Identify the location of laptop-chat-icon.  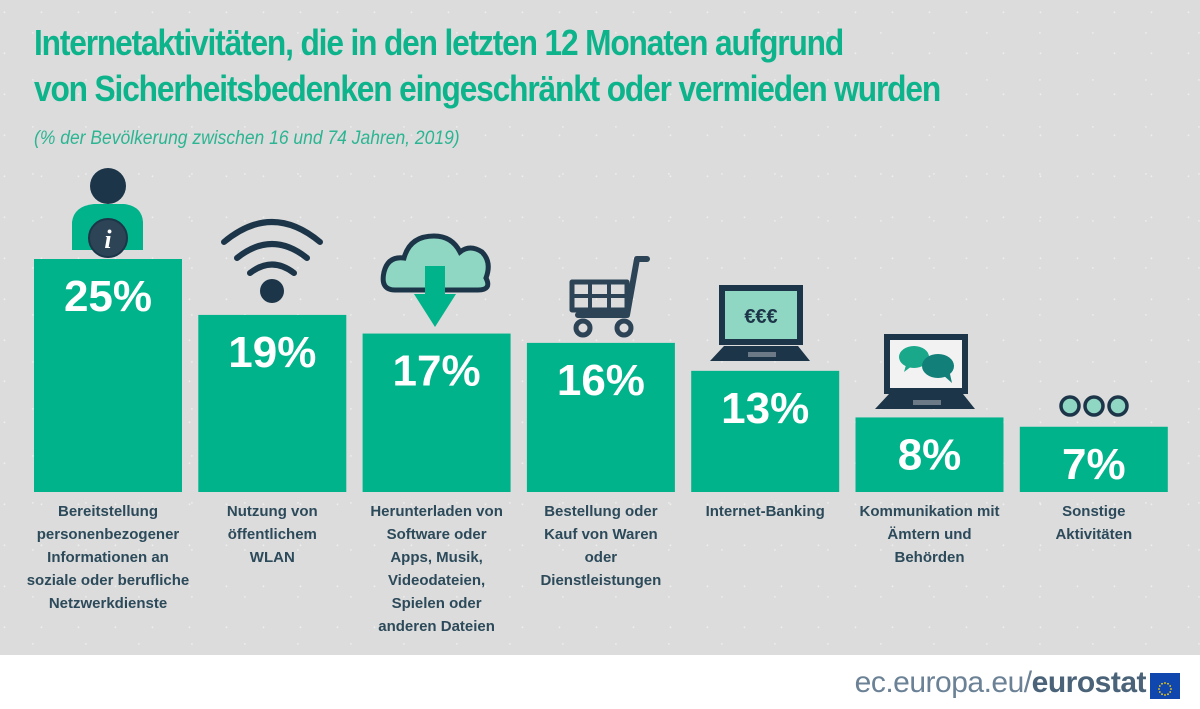
(925, 371).